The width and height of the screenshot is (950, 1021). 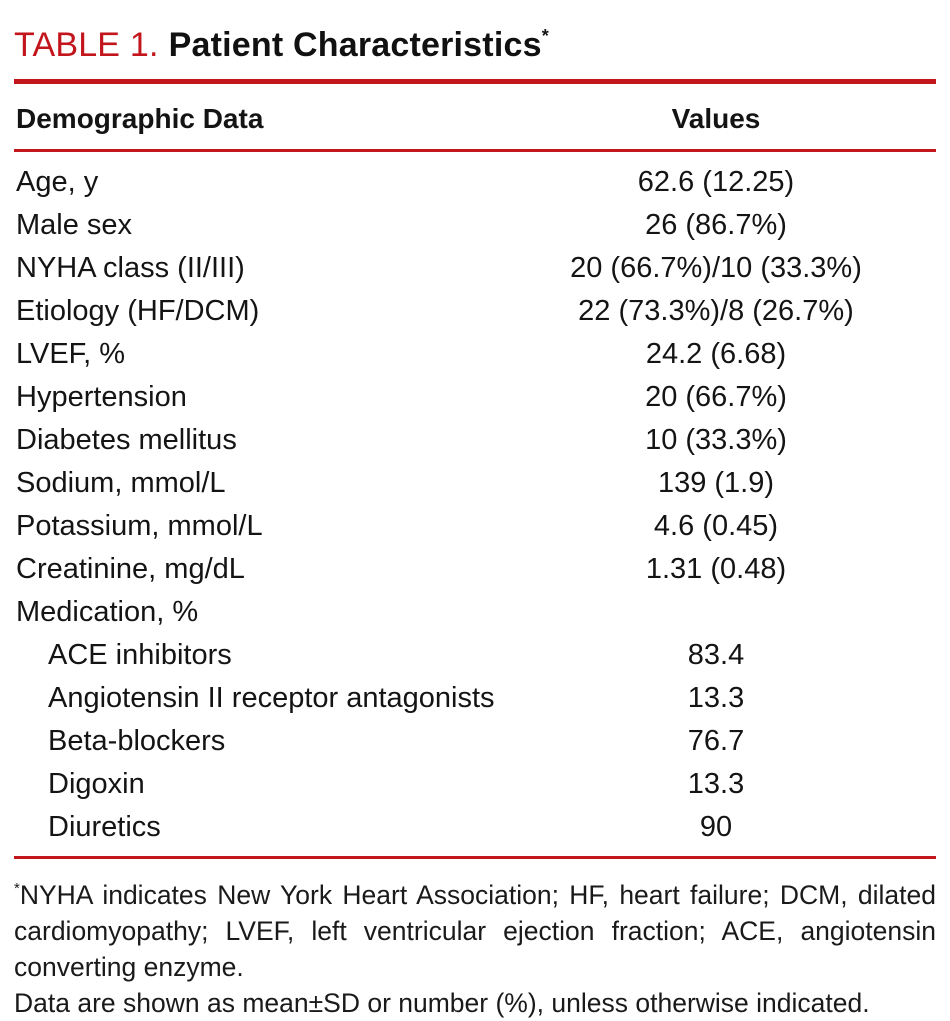 What do you see at coordinates (107, 612) in the screenshot?
I see `row-label: Medication, %` at bounding box center [107, 612].